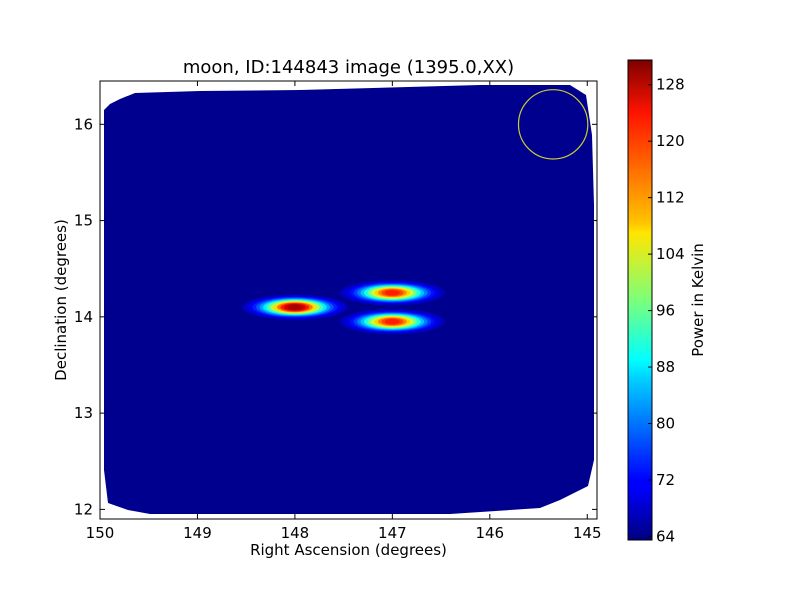  Describe the element at coordinates (295, 533) in the screenshot. I see `x-tick-label: 148` at that location.